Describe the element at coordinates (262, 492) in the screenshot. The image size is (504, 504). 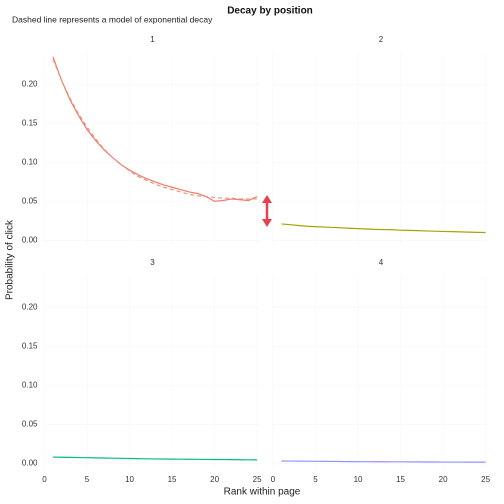
I see `x-axis-title: Rank within page` at that location.